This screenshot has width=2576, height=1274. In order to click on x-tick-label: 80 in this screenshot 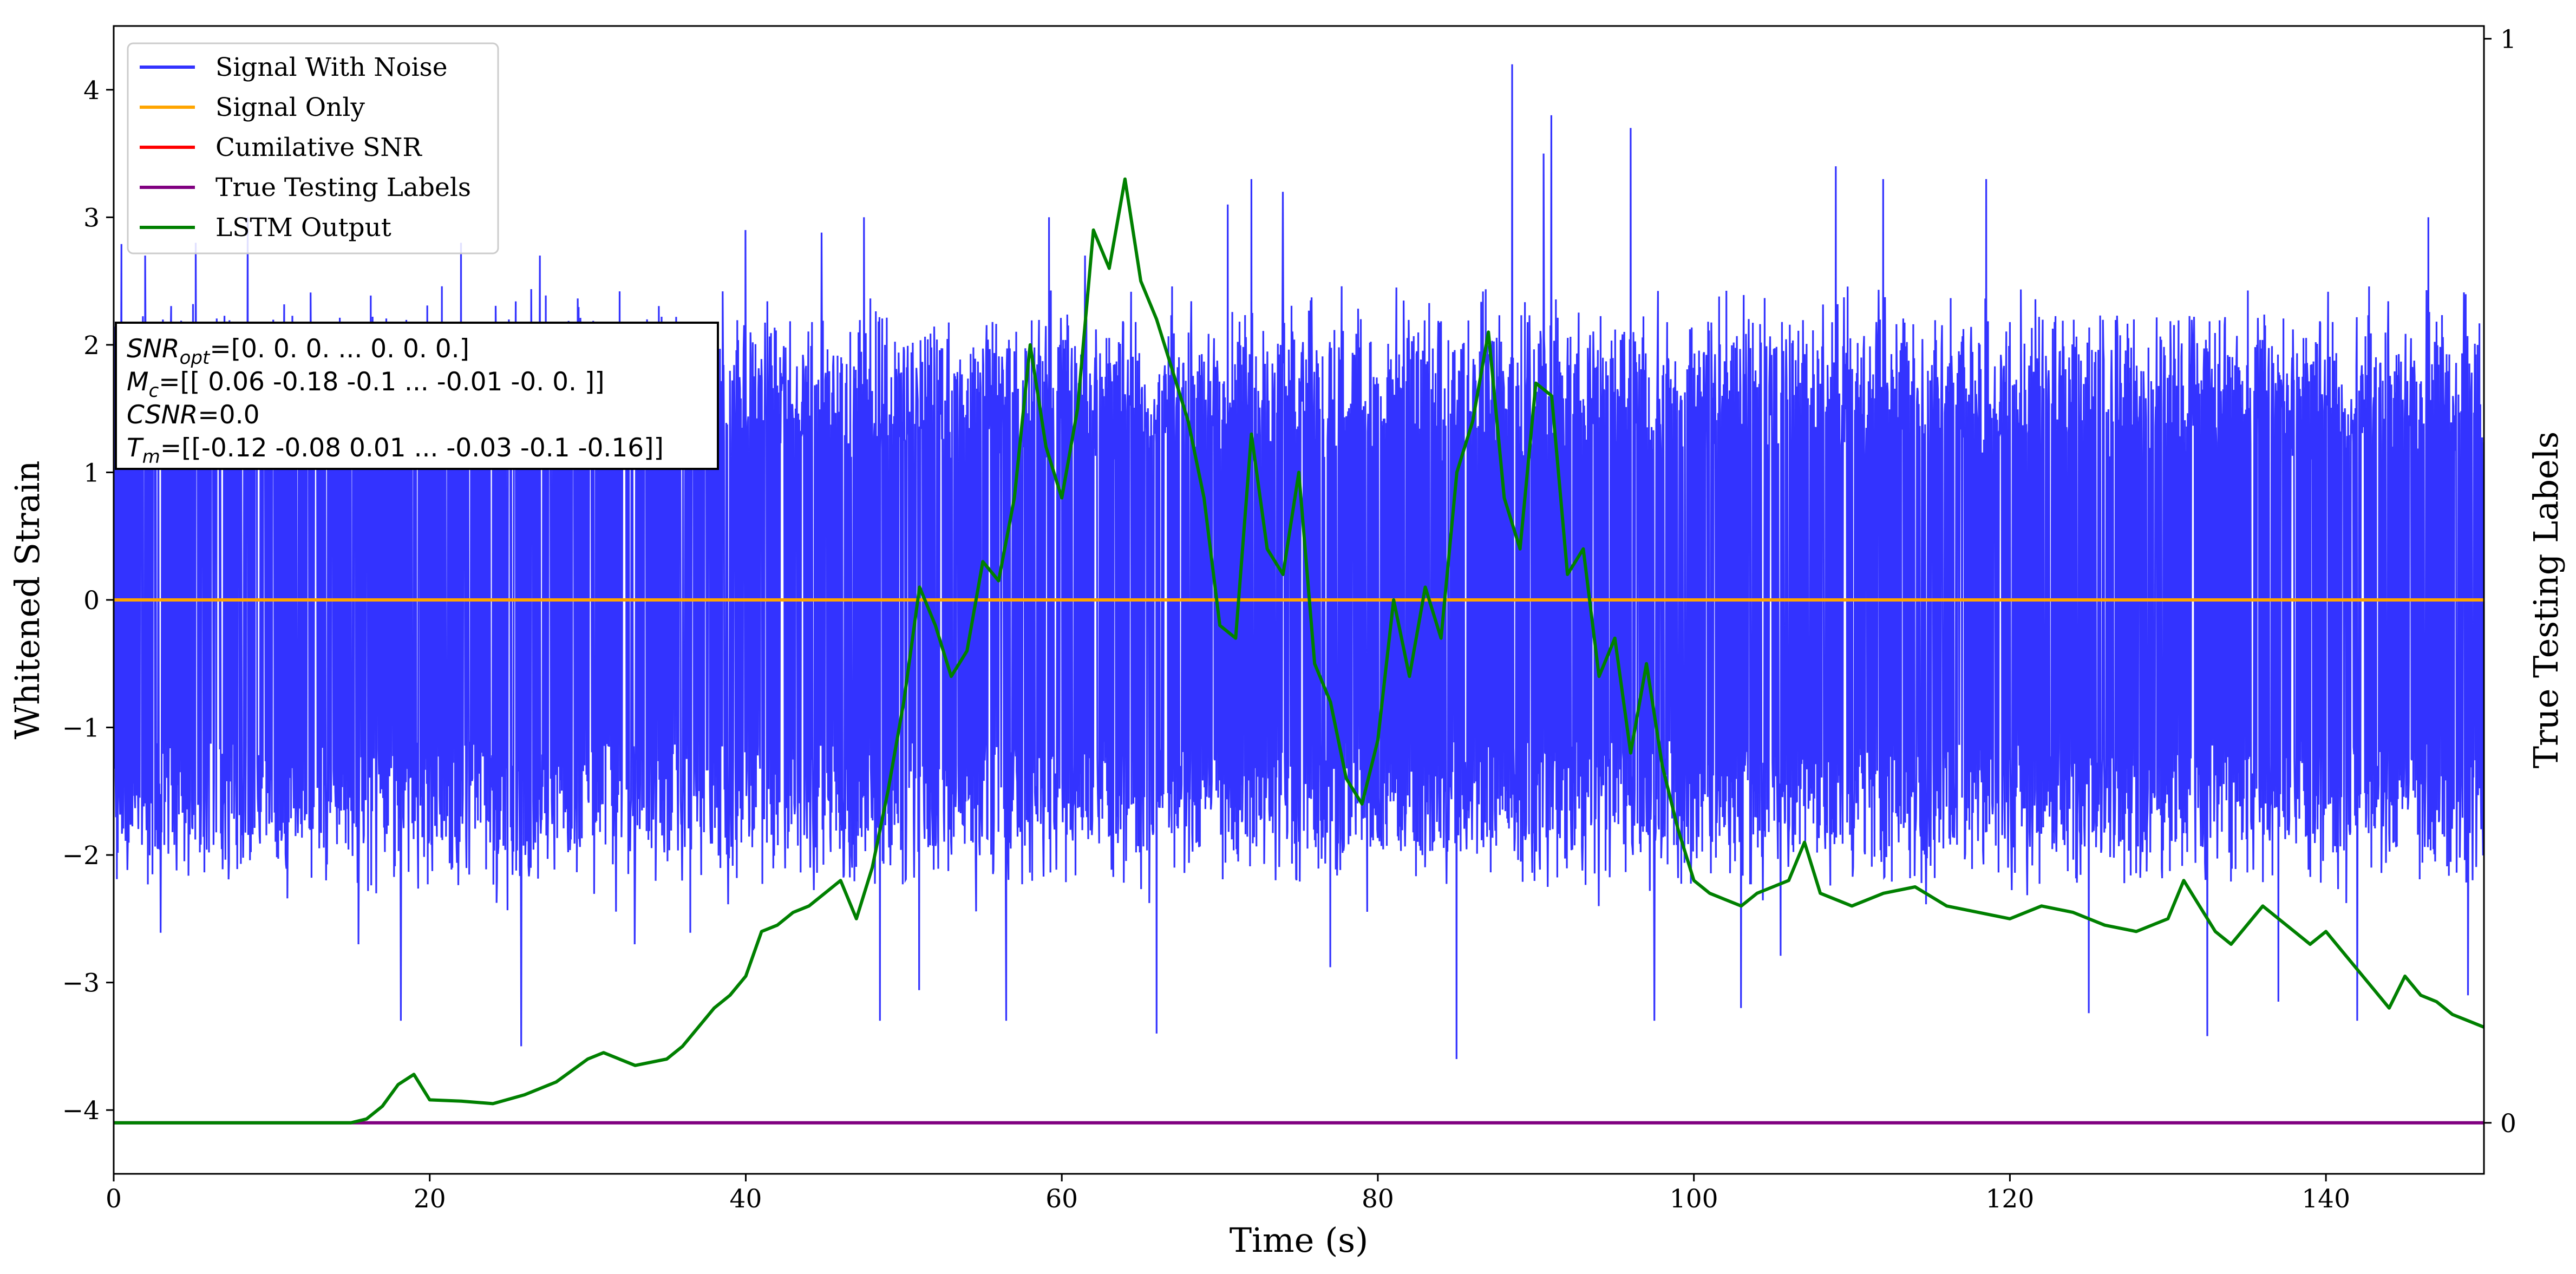, I will do `click(1378, 1199)`.